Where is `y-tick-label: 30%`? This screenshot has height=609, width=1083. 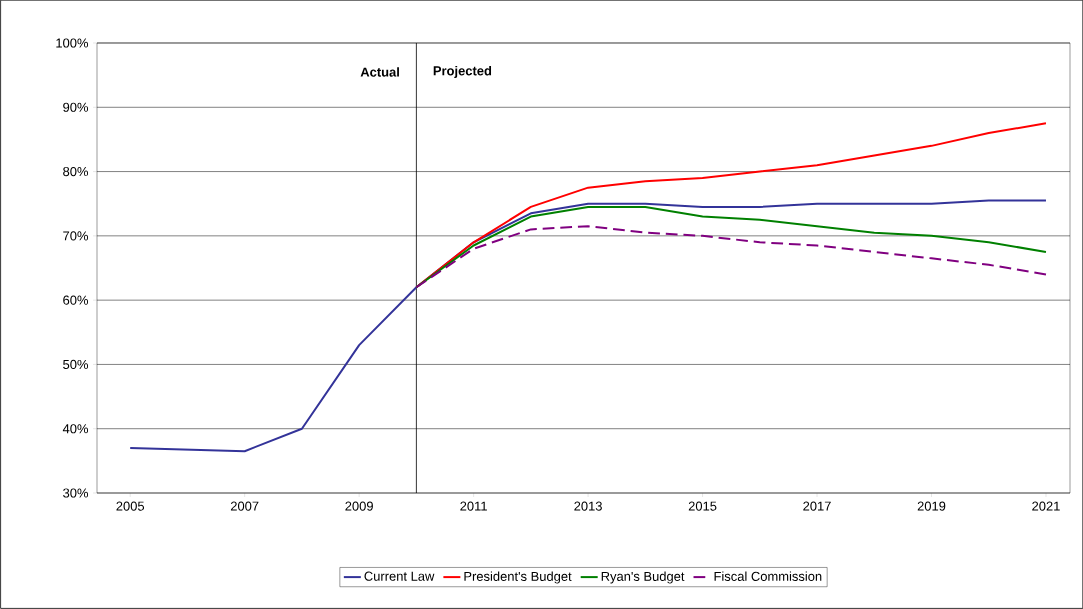 y-tick-label: 30% is located at coordinates (76, 493).